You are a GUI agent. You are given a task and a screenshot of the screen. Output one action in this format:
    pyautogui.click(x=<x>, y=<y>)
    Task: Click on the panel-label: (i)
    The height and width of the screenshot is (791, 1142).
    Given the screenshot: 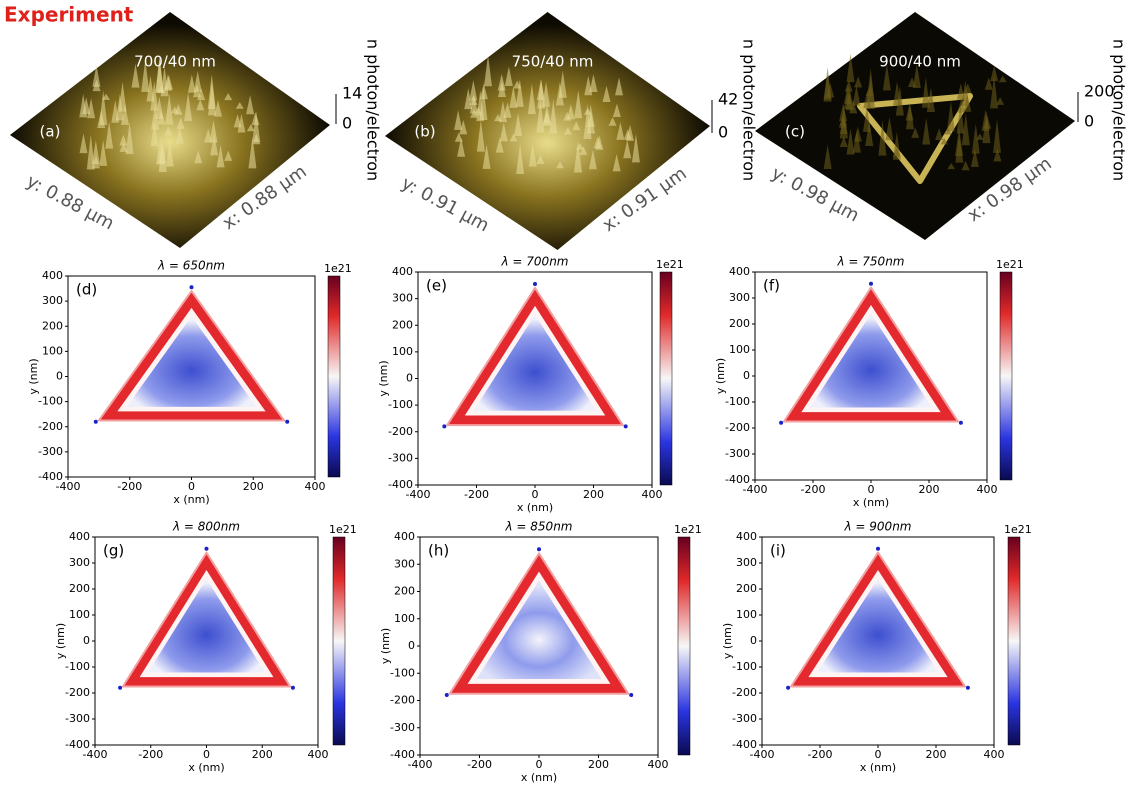 What is the action you would take?
    pyautogui.click(x=778, y=551)
    